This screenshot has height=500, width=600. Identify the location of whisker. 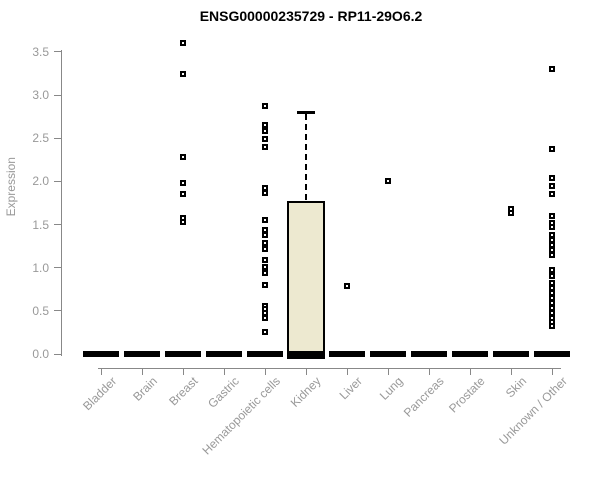
(306, 157).